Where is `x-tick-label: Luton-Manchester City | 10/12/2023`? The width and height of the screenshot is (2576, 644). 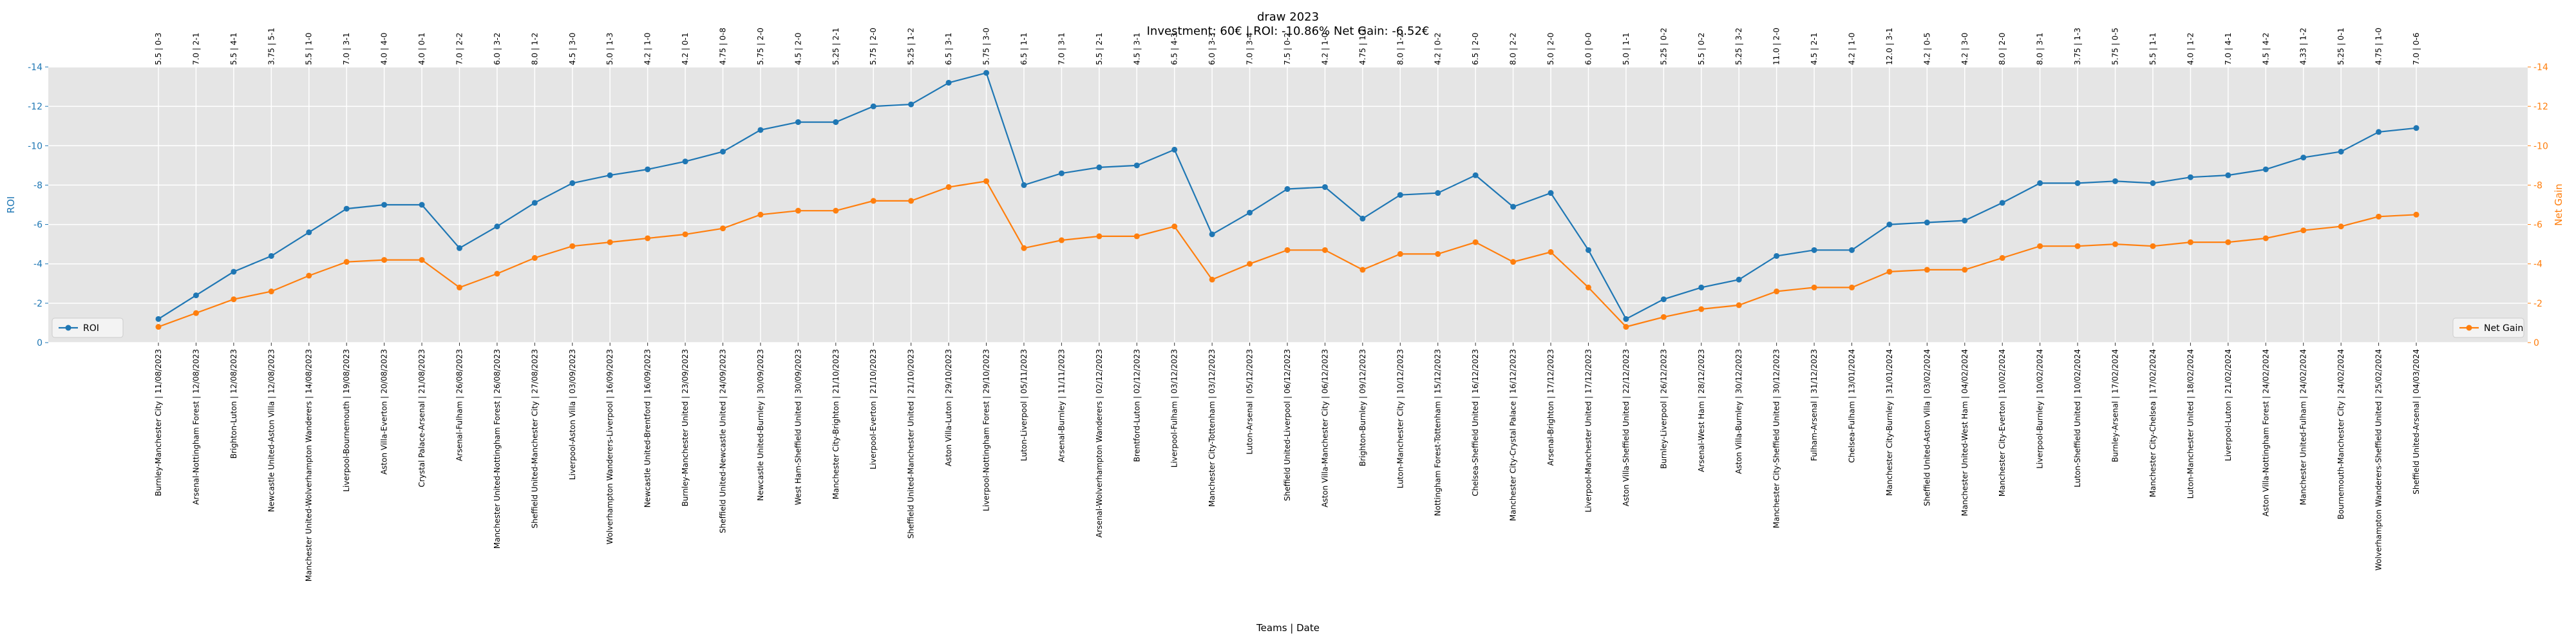
x-tick-label: Luton-Manchester City | 10/12/2023 is located at coordinates (1401, 418).